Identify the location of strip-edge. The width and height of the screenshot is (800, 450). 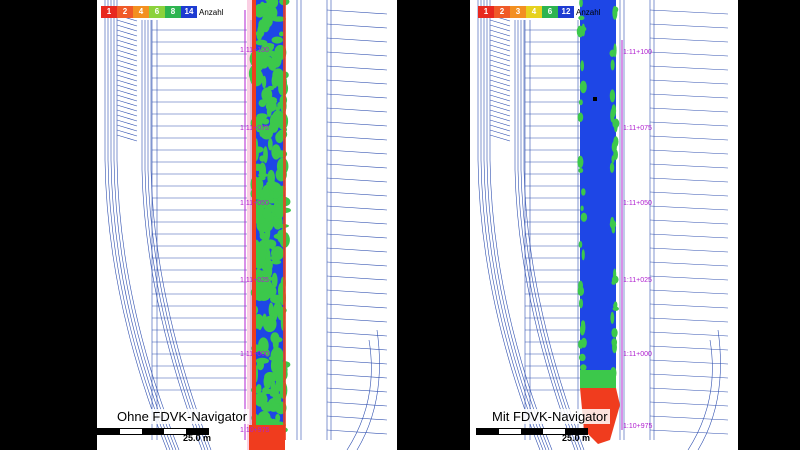
(254, 225).